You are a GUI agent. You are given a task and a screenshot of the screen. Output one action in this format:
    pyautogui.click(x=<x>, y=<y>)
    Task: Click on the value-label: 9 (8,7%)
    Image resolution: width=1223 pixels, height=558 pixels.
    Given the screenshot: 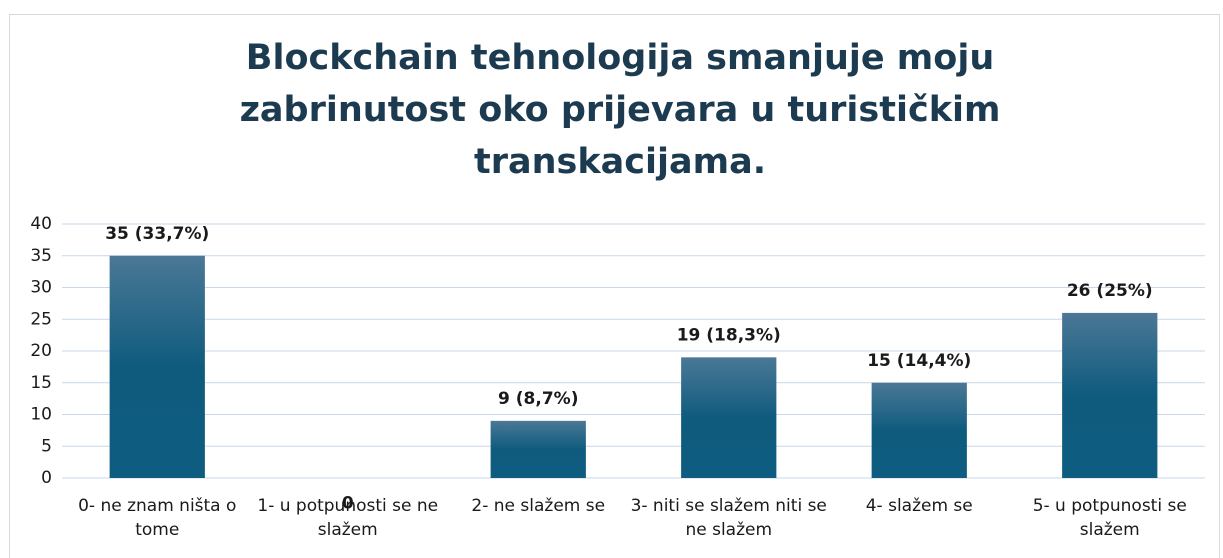 What is the action you would take?
    pyautogui.click(x=538, y=399)
    